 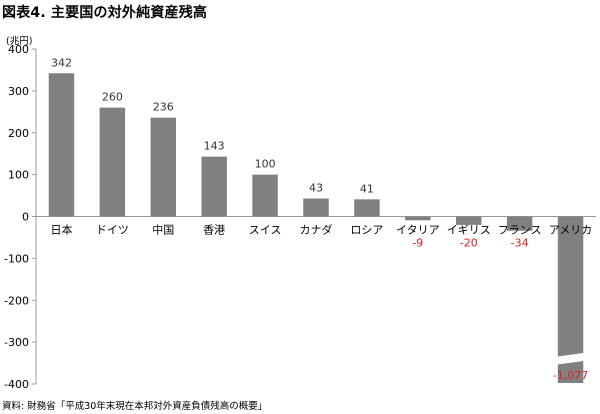 I want to click on x-category-label: イギリス, so click(x=469, y=230).